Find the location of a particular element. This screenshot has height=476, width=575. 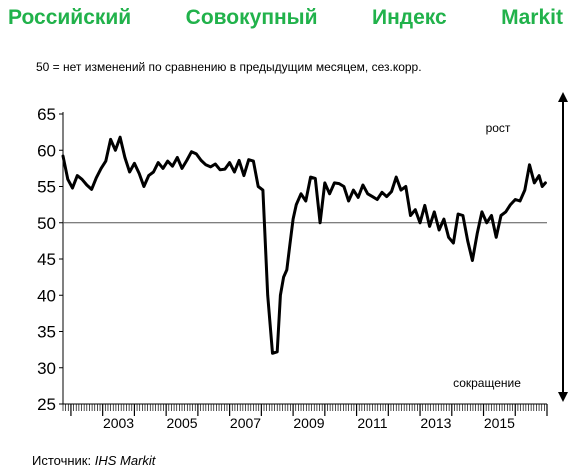

x-tick-label: 2003 is located at coordinates (118, 423).